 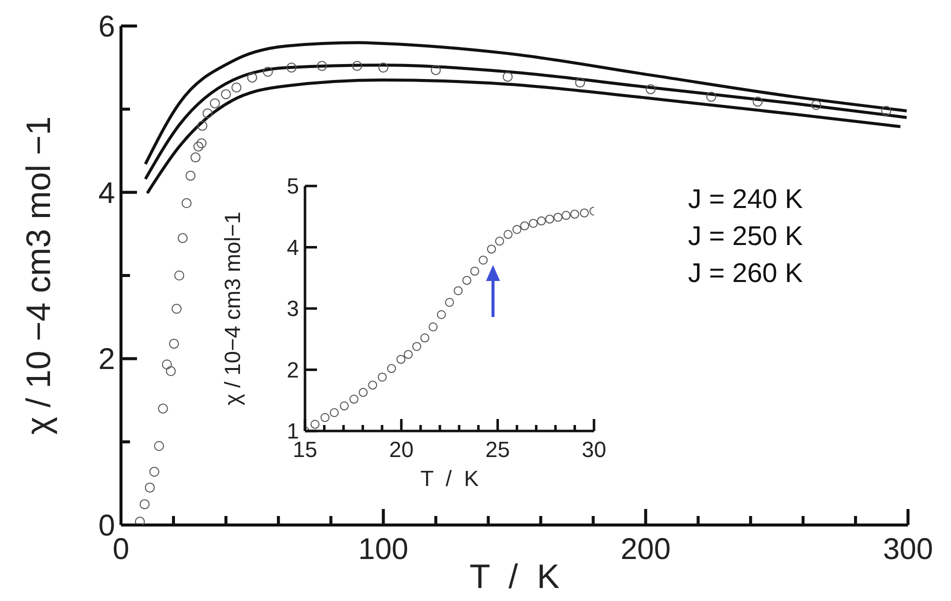 I want to click on annotation: J = 250 K, so click(x=745, y=236).